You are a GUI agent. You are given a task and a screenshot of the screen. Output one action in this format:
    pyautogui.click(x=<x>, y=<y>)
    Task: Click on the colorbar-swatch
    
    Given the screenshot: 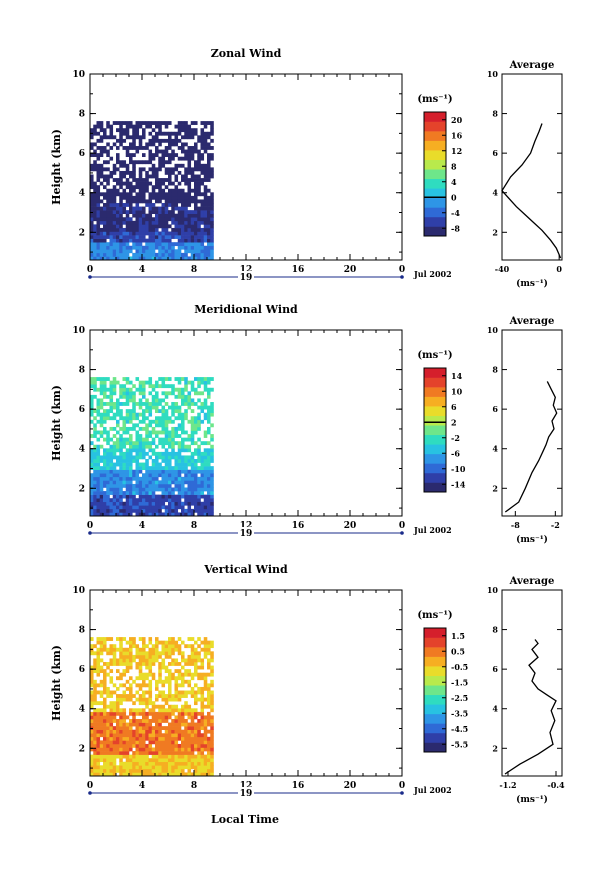 What is the action you would take?
    pyautogui.click(x=435, y=728)
    